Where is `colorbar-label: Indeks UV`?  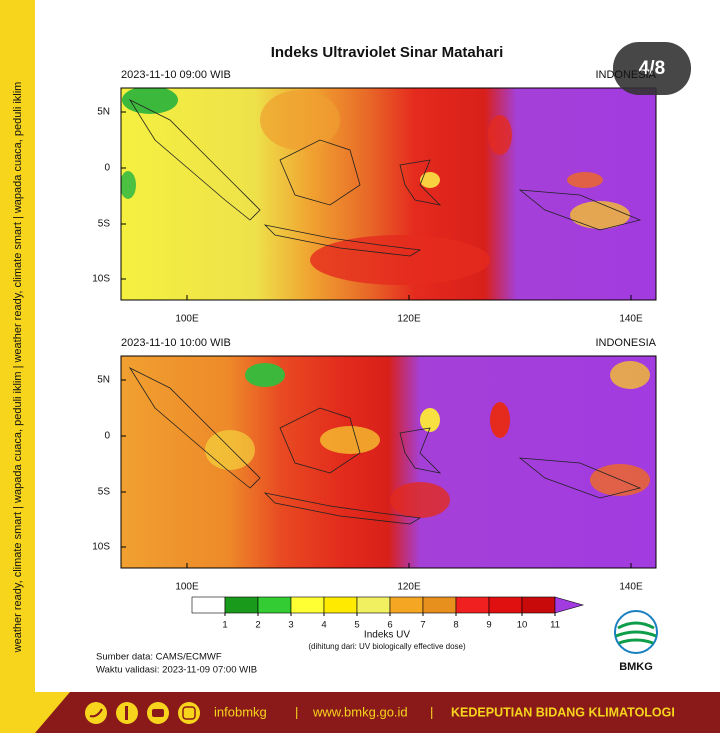
colorbar-label: Indeks UV is located at coordinates (387, 635).